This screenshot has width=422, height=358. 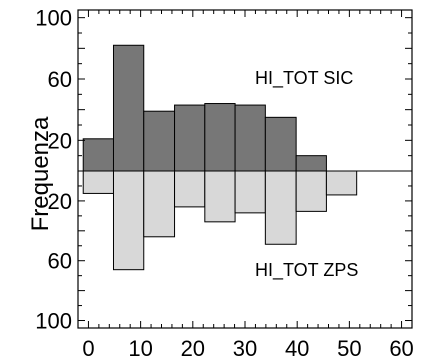 What do you see at coordinates (60, 261) in the screenshot?
I see `y-tick-label-bottom-60: 60` at bounding box center [60, 261].